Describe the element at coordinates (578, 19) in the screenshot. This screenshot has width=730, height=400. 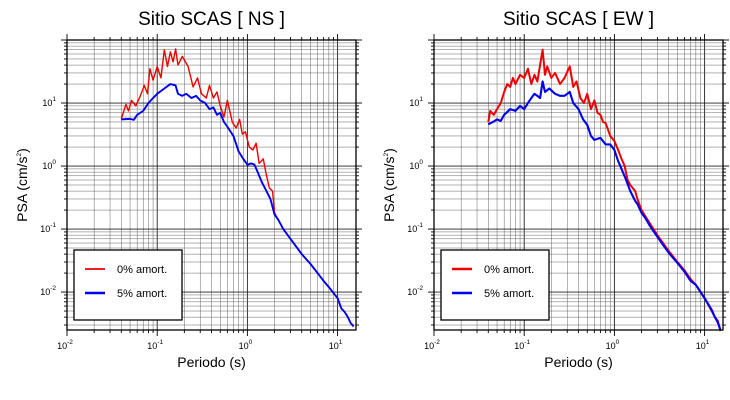
I see `chart-title: Sitio SCAS [ EW ]` at that location.